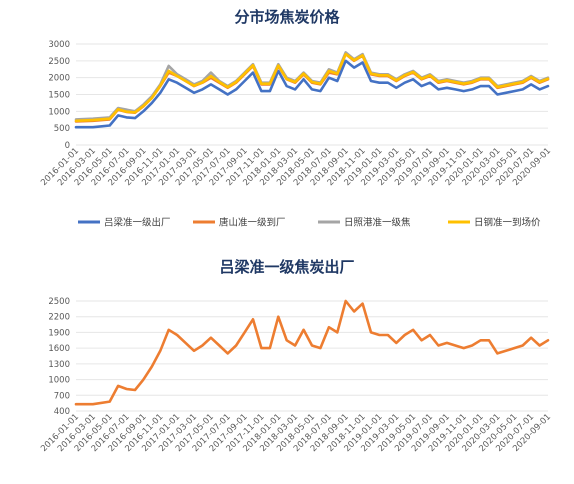 The width and height of the screenshot is (574, 484). Describe the element at coordinates (59, 45) in the screenshot. I see `y-tick-label: 3000` at that location.